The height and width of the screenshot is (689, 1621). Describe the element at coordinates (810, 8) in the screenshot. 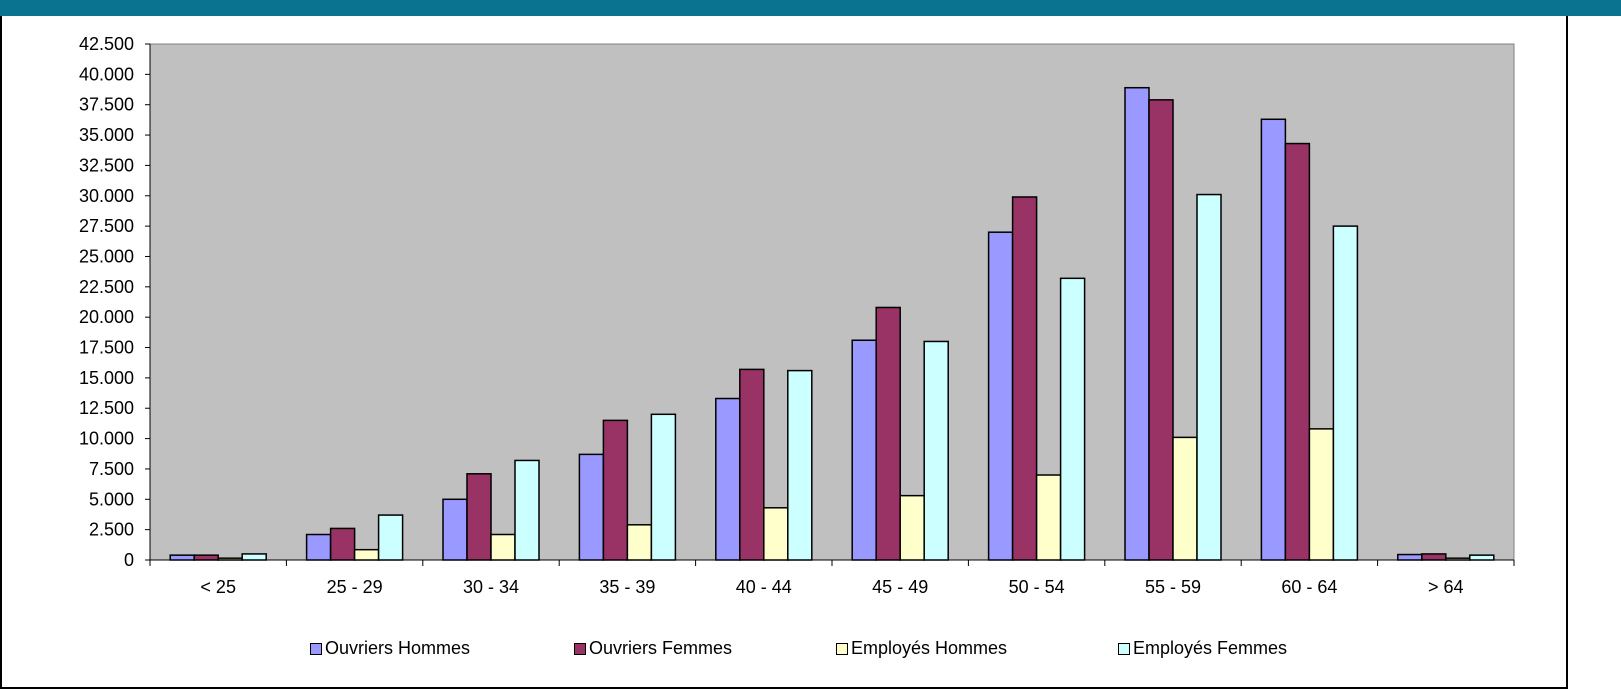

I see `window-title-bar` at that location.